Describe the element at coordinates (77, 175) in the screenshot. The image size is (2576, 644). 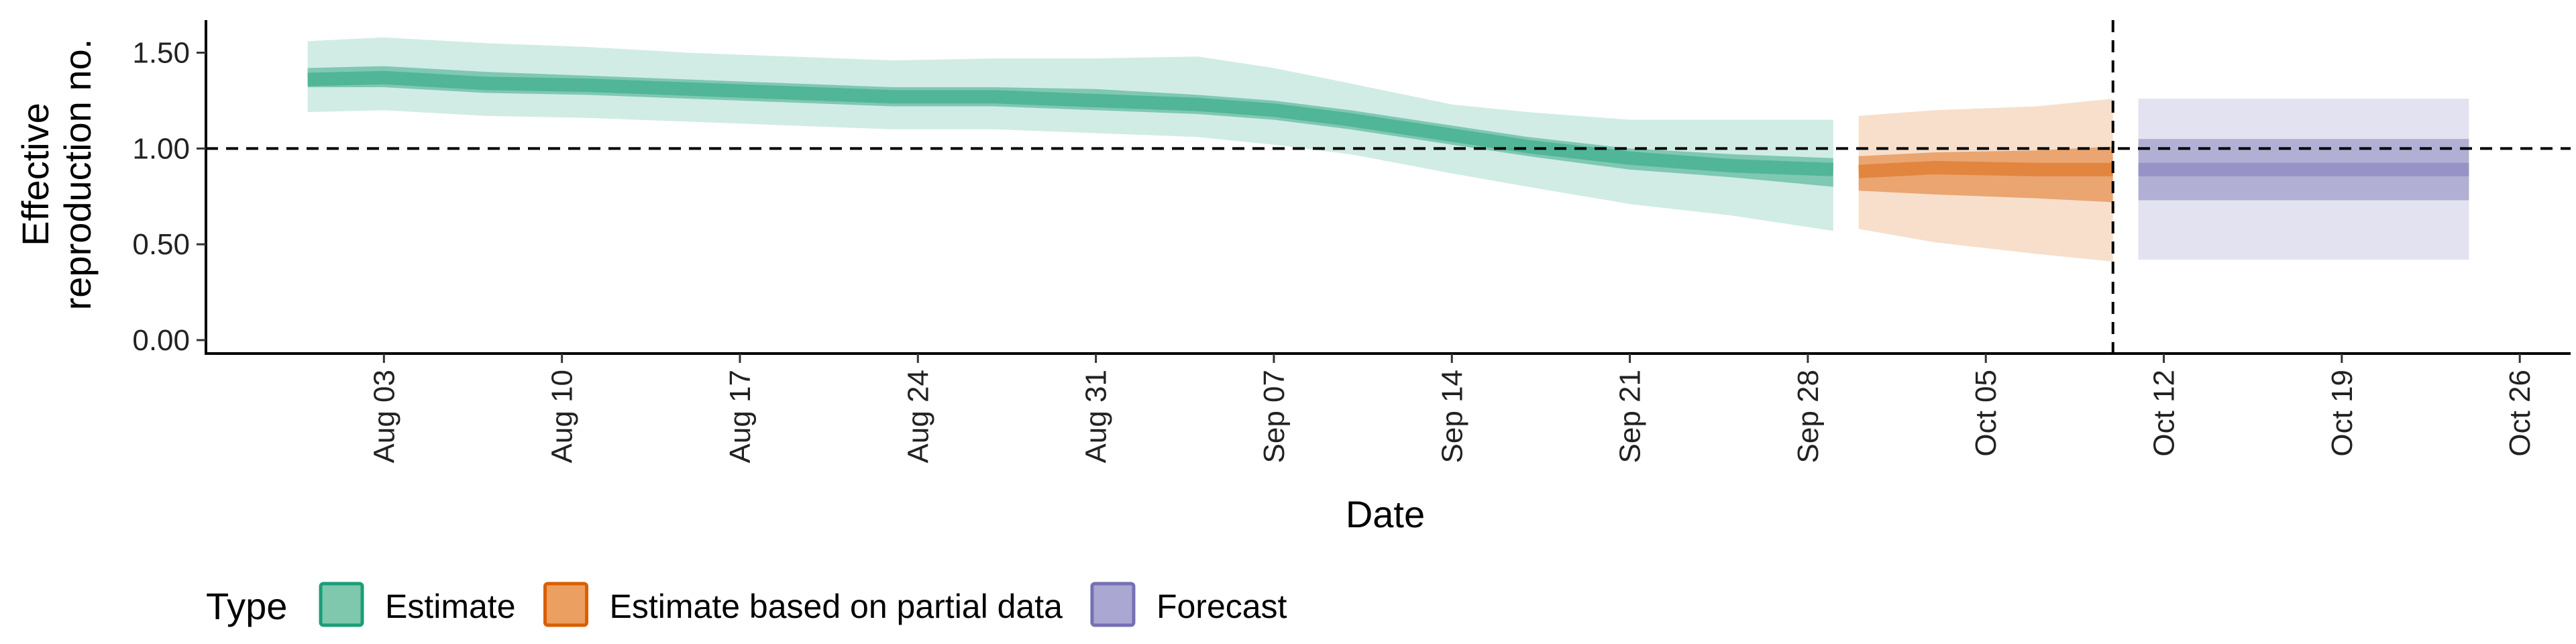
I see `y-axis-title-line-2: reproduction no.` at that location.